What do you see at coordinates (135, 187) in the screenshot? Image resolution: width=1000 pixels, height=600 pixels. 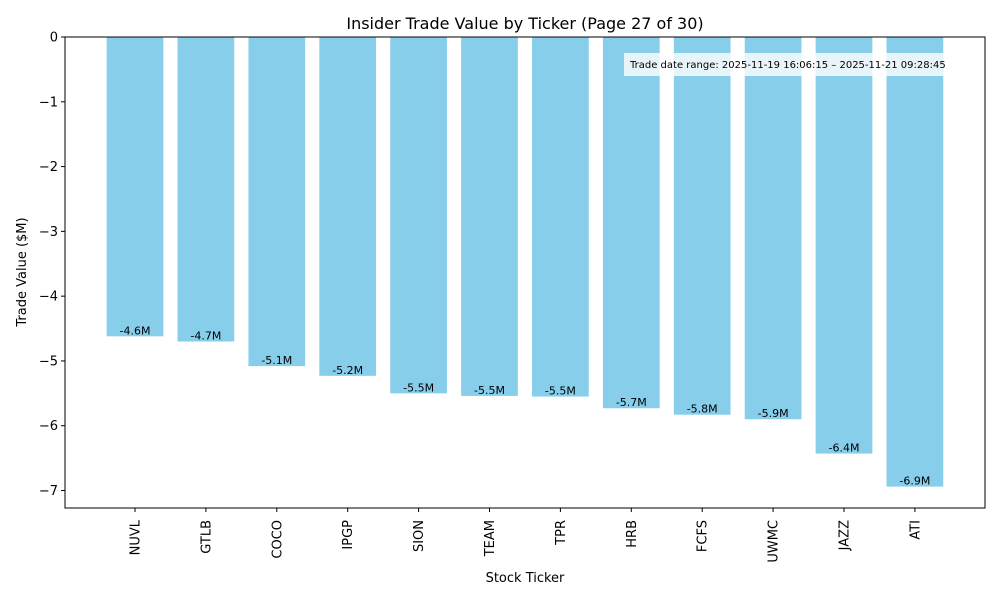 I see `bar-nuvl` at bounding box center [135, 187].